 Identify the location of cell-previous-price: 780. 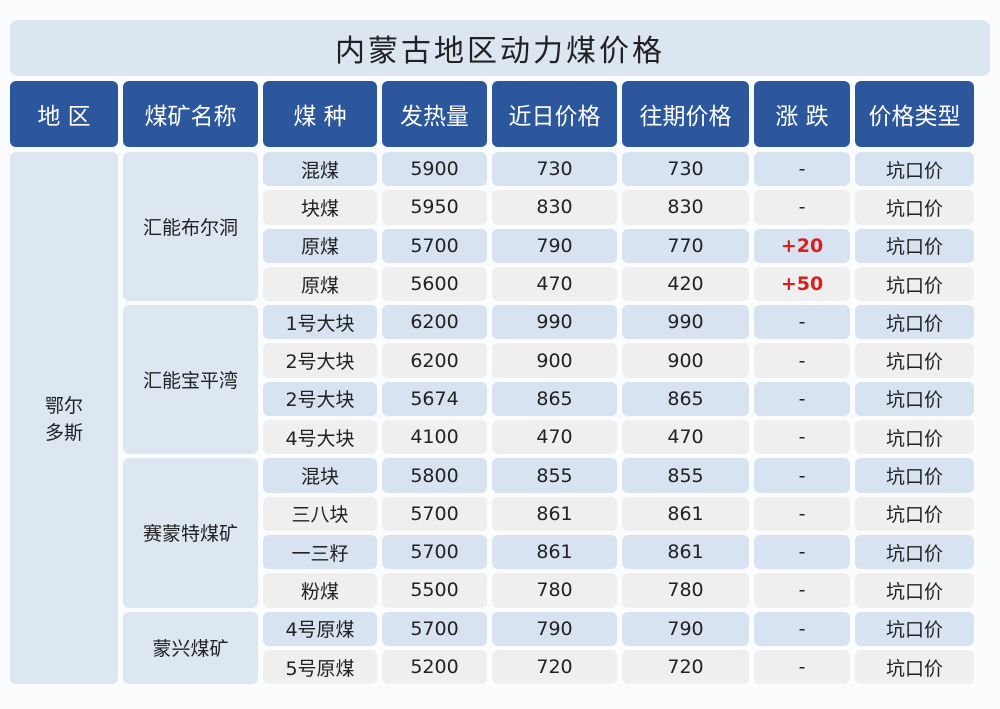
(685, 590).